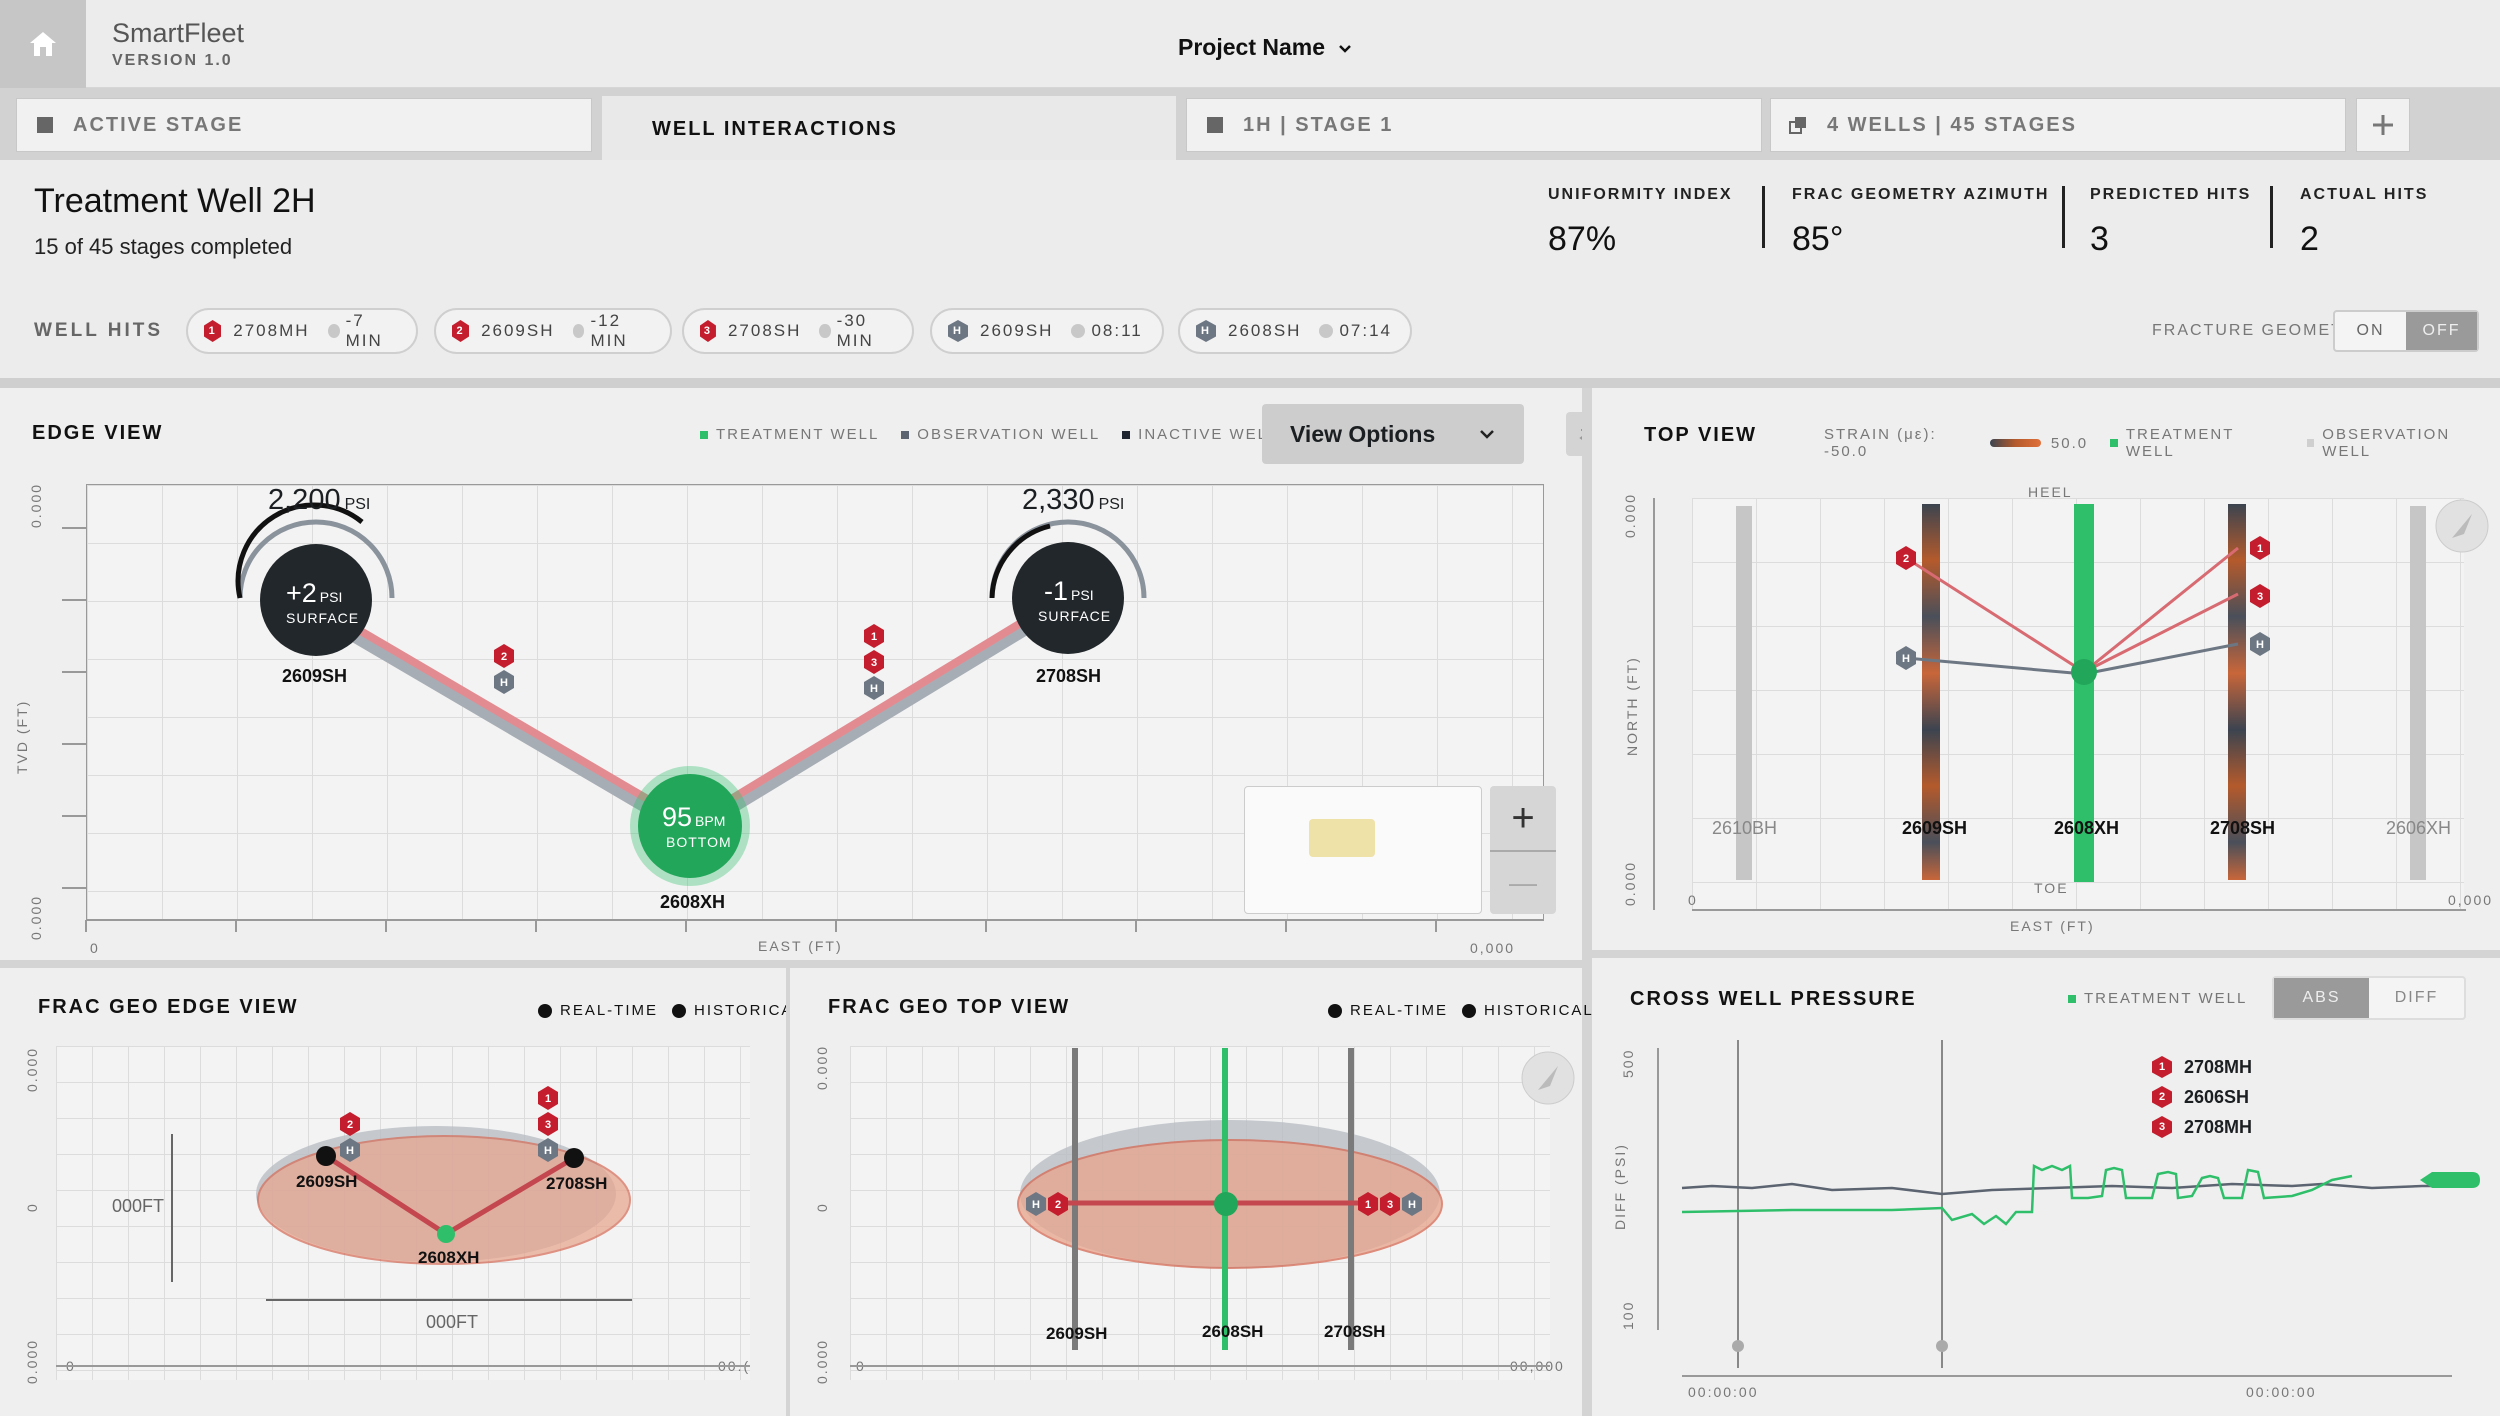 Image resolution: width=2500 pixels, height=1416 pixels. What do you see at coordinates (2450, 1180) in the screenshot?
I see `scrub-handle` at bounding box center [2450, 1180].